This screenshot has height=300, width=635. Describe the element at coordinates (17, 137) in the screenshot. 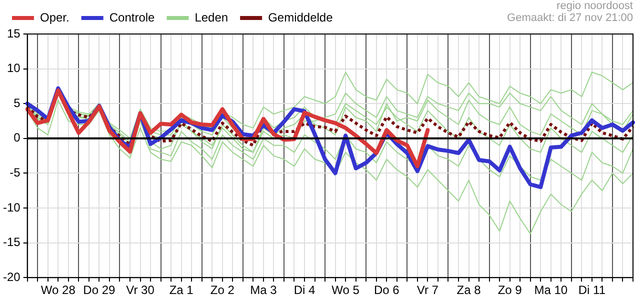

I see `y-tick-label: 0` at that location.